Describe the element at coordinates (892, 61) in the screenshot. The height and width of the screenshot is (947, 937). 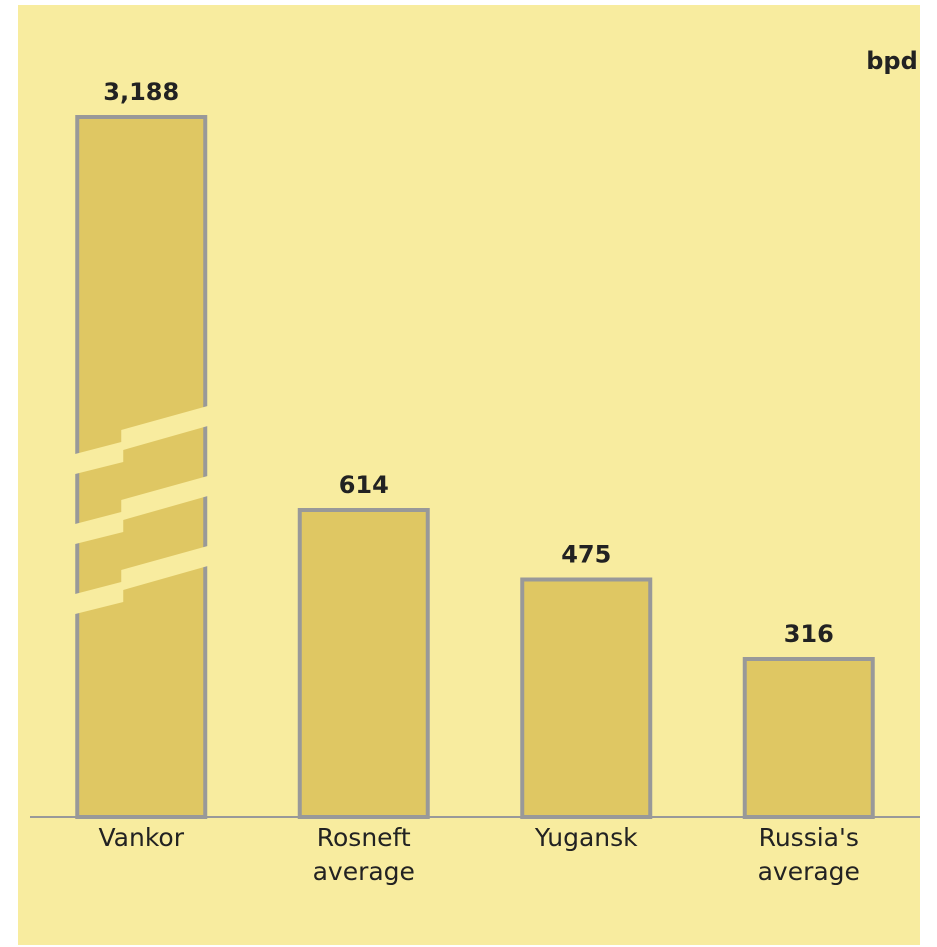
I see `unit-label: bpd` at that location.